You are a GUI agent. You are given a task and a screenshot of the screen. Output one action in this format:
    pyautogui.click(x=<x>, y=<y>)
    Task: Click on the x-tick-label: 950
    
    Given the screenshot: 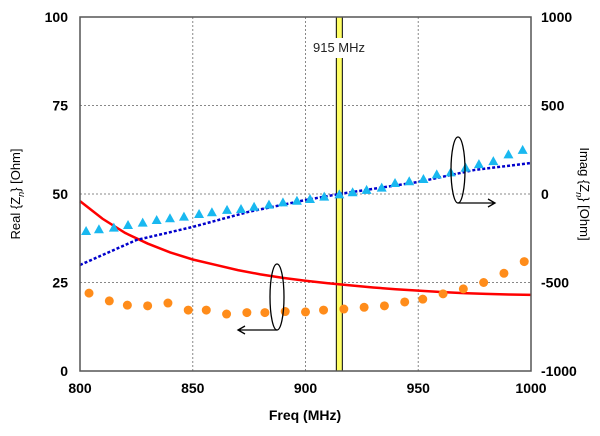 What is the action you would take?
    pyautogui.click(x=419, y=388)
    